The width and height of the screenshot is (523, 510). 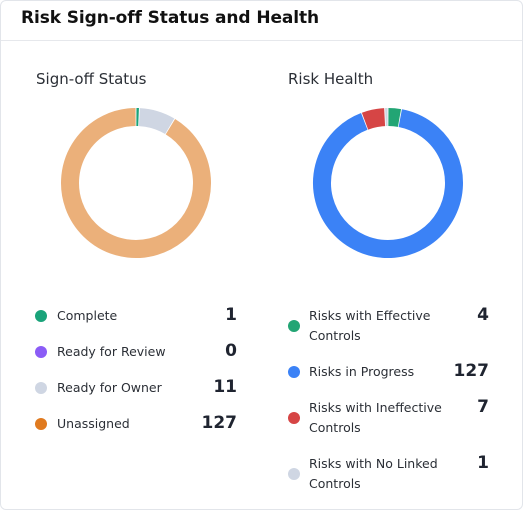 What do you see at coordinates (362, 371) in the screenshot?
I see `legend-label: Risks in Progress` at bounding box center [362, 371].